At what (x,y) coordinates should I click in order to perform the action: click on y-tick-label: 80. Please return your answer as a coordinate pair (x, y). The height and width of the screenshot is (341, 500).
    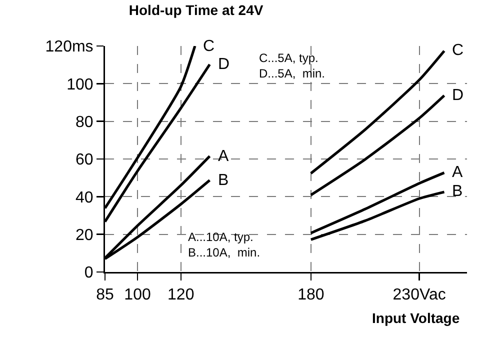
    Looking at the image, I should click on (85, 122).